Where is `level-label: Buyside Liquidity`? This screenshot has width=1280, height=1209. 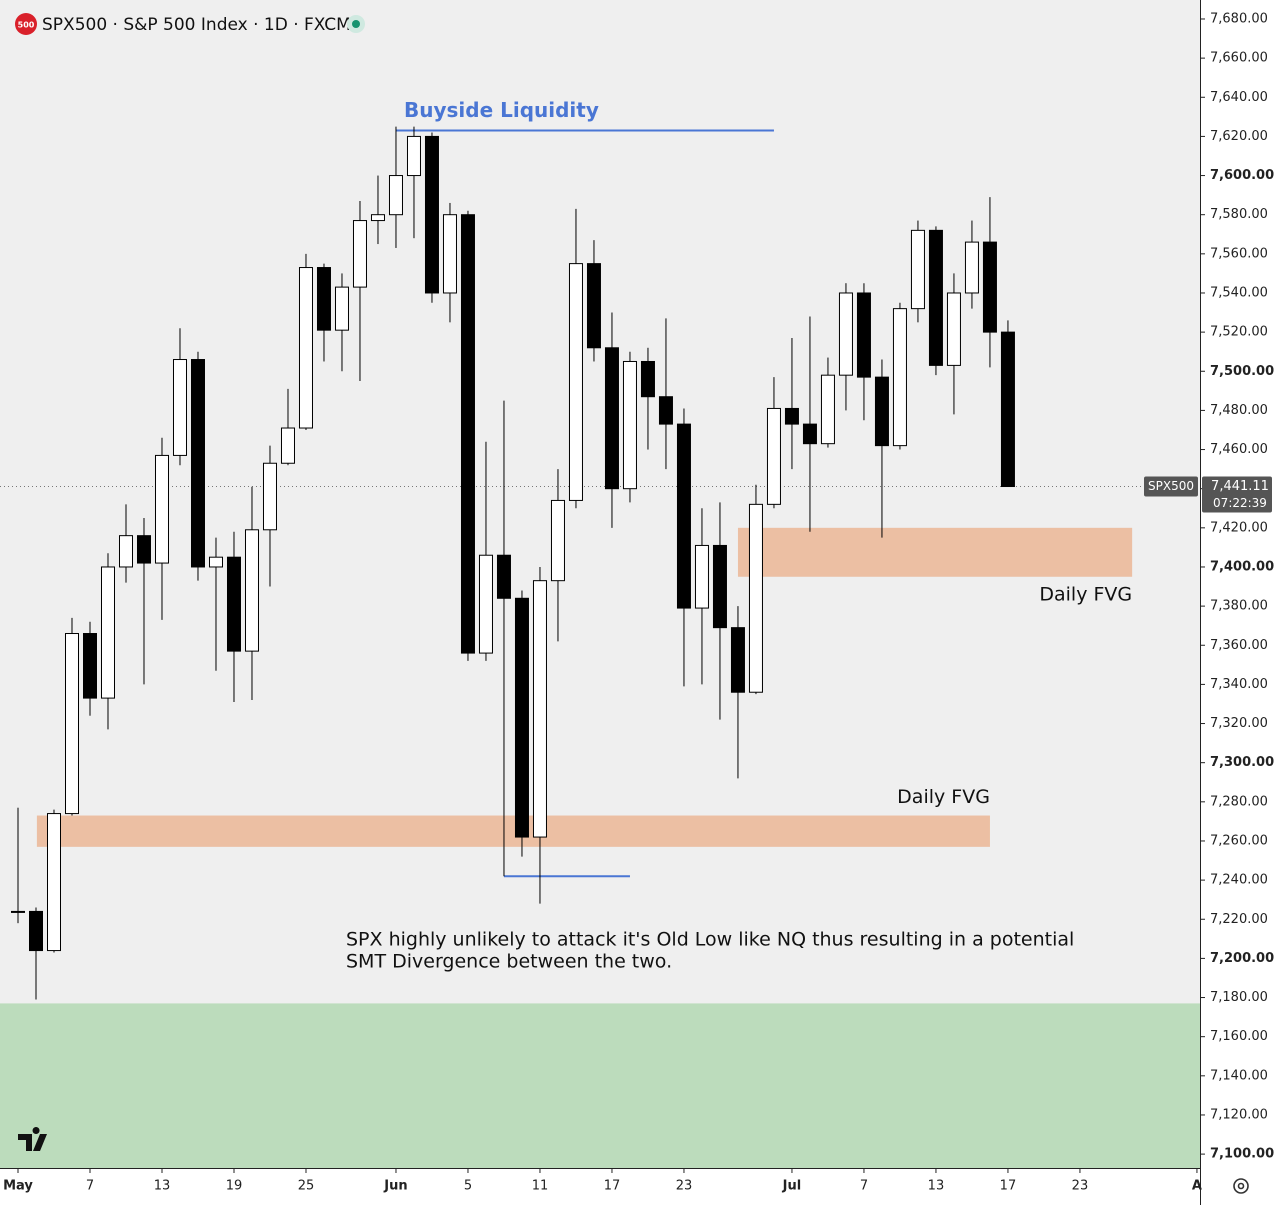
level-label: Buyside Liquidity is located at coordinates (501, 110).